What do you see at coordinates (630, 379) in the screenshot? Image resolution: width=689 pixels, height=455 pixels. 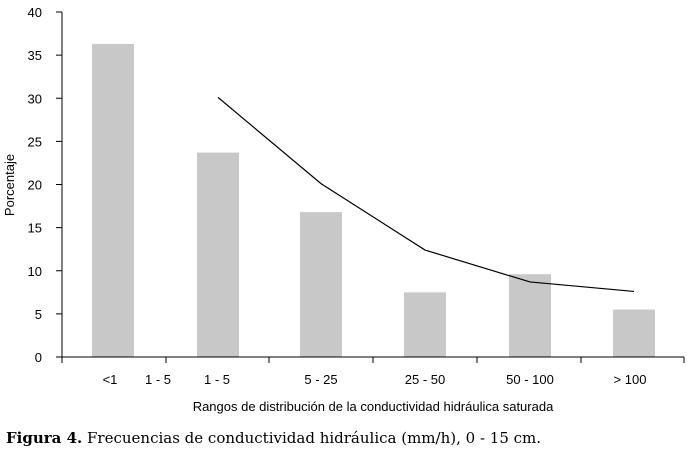 I see `x-tick-label: > 100` at bounding box center [630, 379].